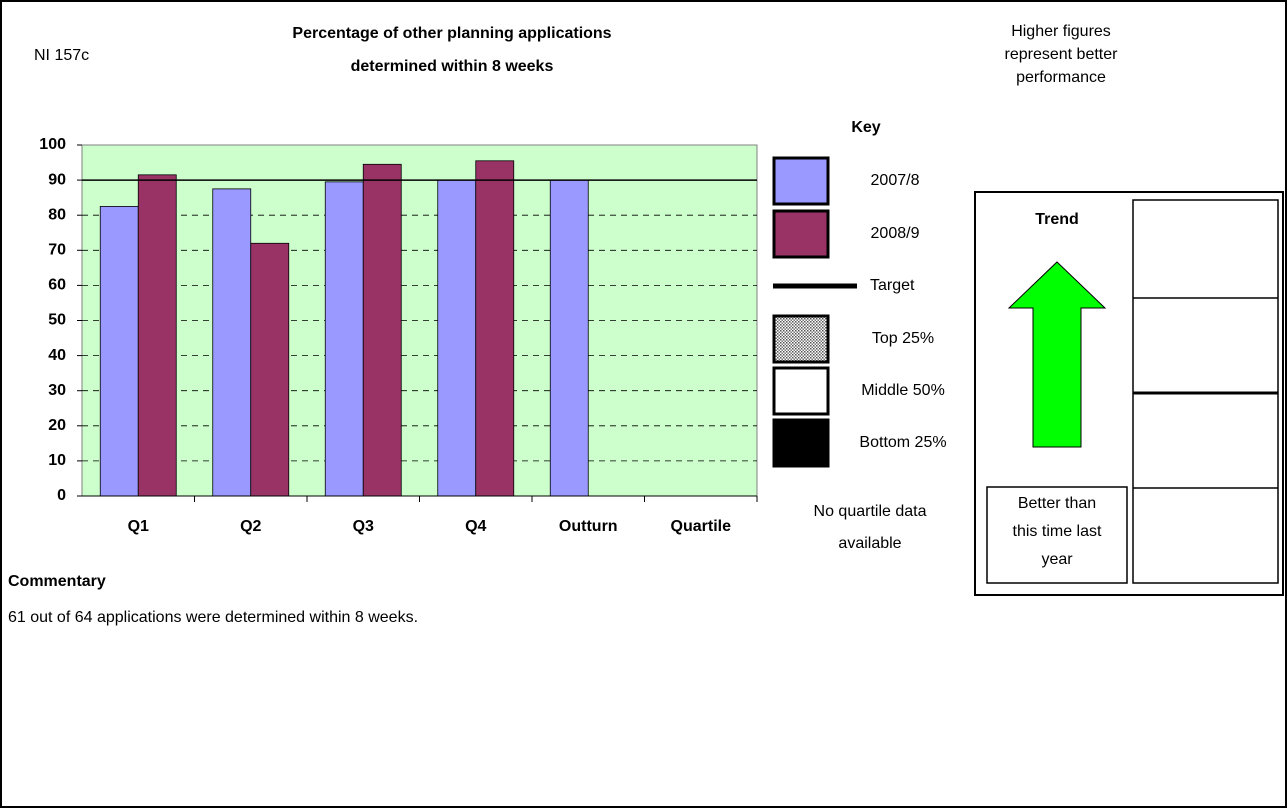 This screenshot has height=810, width=1288. What do you see at coordinates (588, 526) in the screenshot?
I see `x-tick-label: Outturn` at bounding box center [588, 526].